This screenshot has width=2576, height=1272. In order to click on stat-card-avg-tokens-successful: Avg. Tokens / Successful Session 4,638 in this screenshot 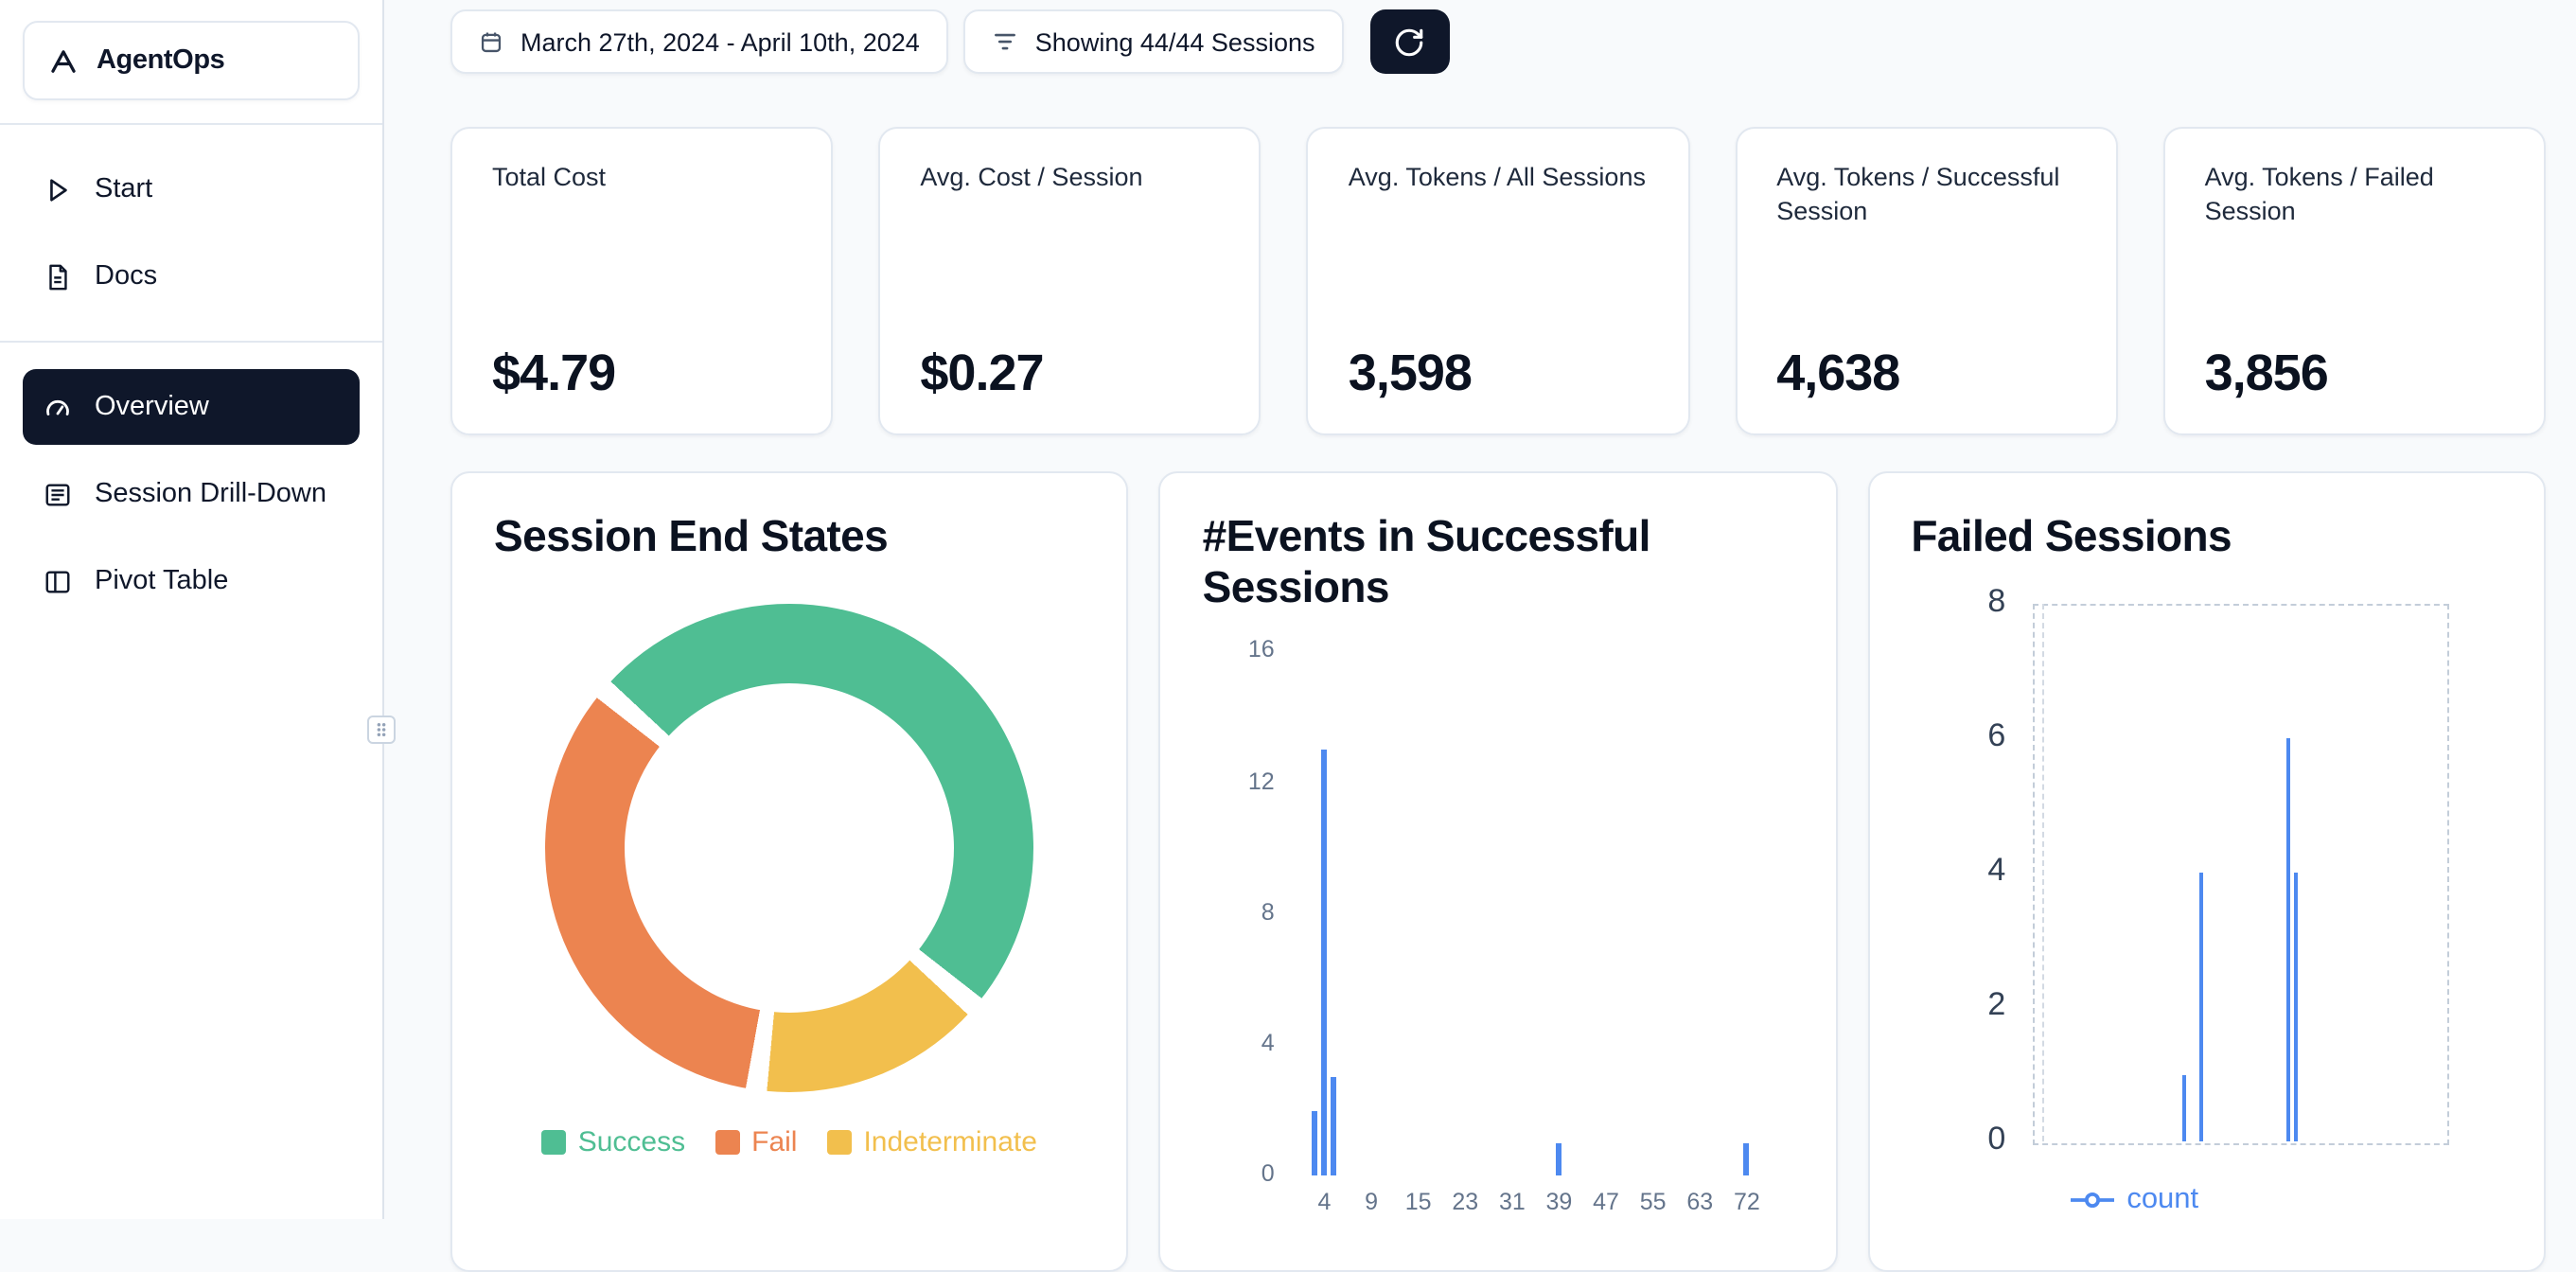, I will do `click(1926, 281)`.